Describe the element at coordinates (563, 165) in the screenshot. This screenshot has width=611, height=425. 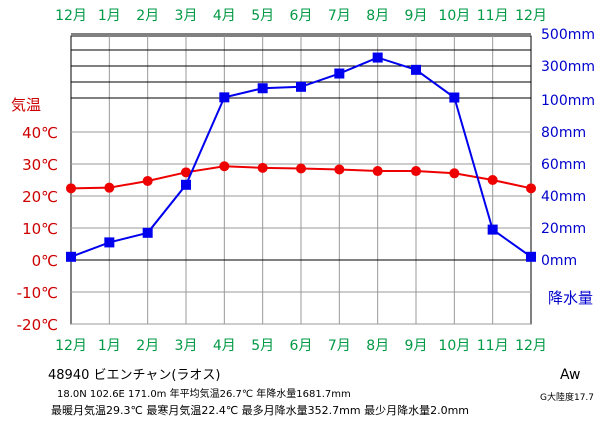
I see `precipitation-tick-label: 60mm` at that location.